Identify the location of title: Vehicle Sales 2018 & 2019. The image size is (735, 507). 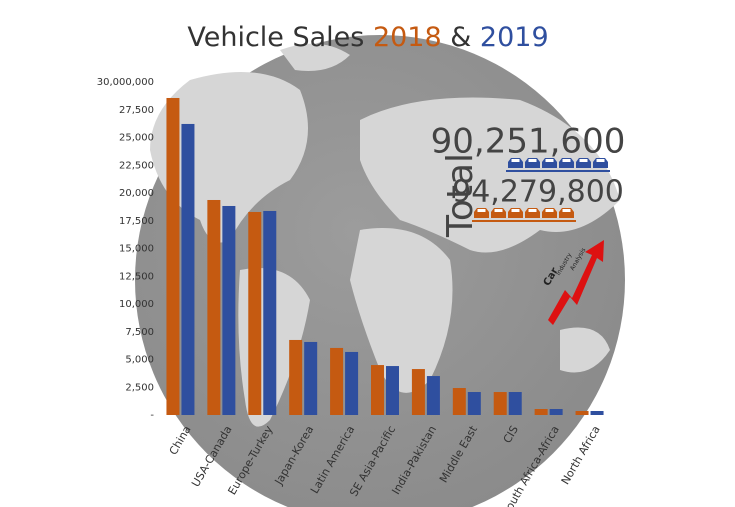
(367, 37).